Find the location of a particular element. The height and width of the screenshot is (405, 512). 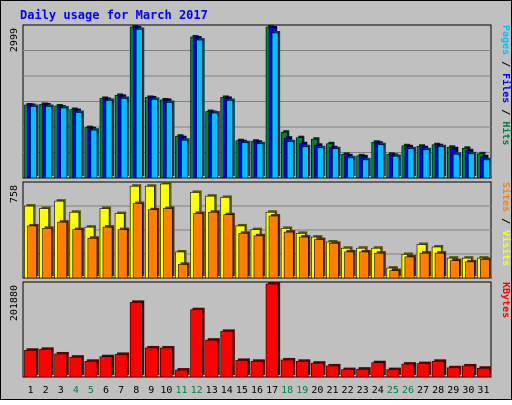

x-tick-label-day-18: 18 is located at coordinates (287, 390).